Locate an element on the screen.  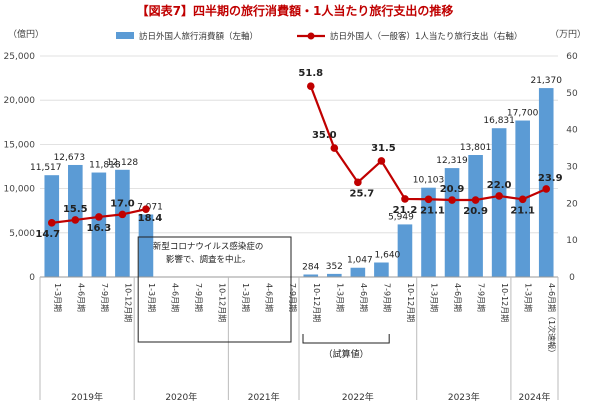
legend-bar-swatch is located at coordinates (125, 35).